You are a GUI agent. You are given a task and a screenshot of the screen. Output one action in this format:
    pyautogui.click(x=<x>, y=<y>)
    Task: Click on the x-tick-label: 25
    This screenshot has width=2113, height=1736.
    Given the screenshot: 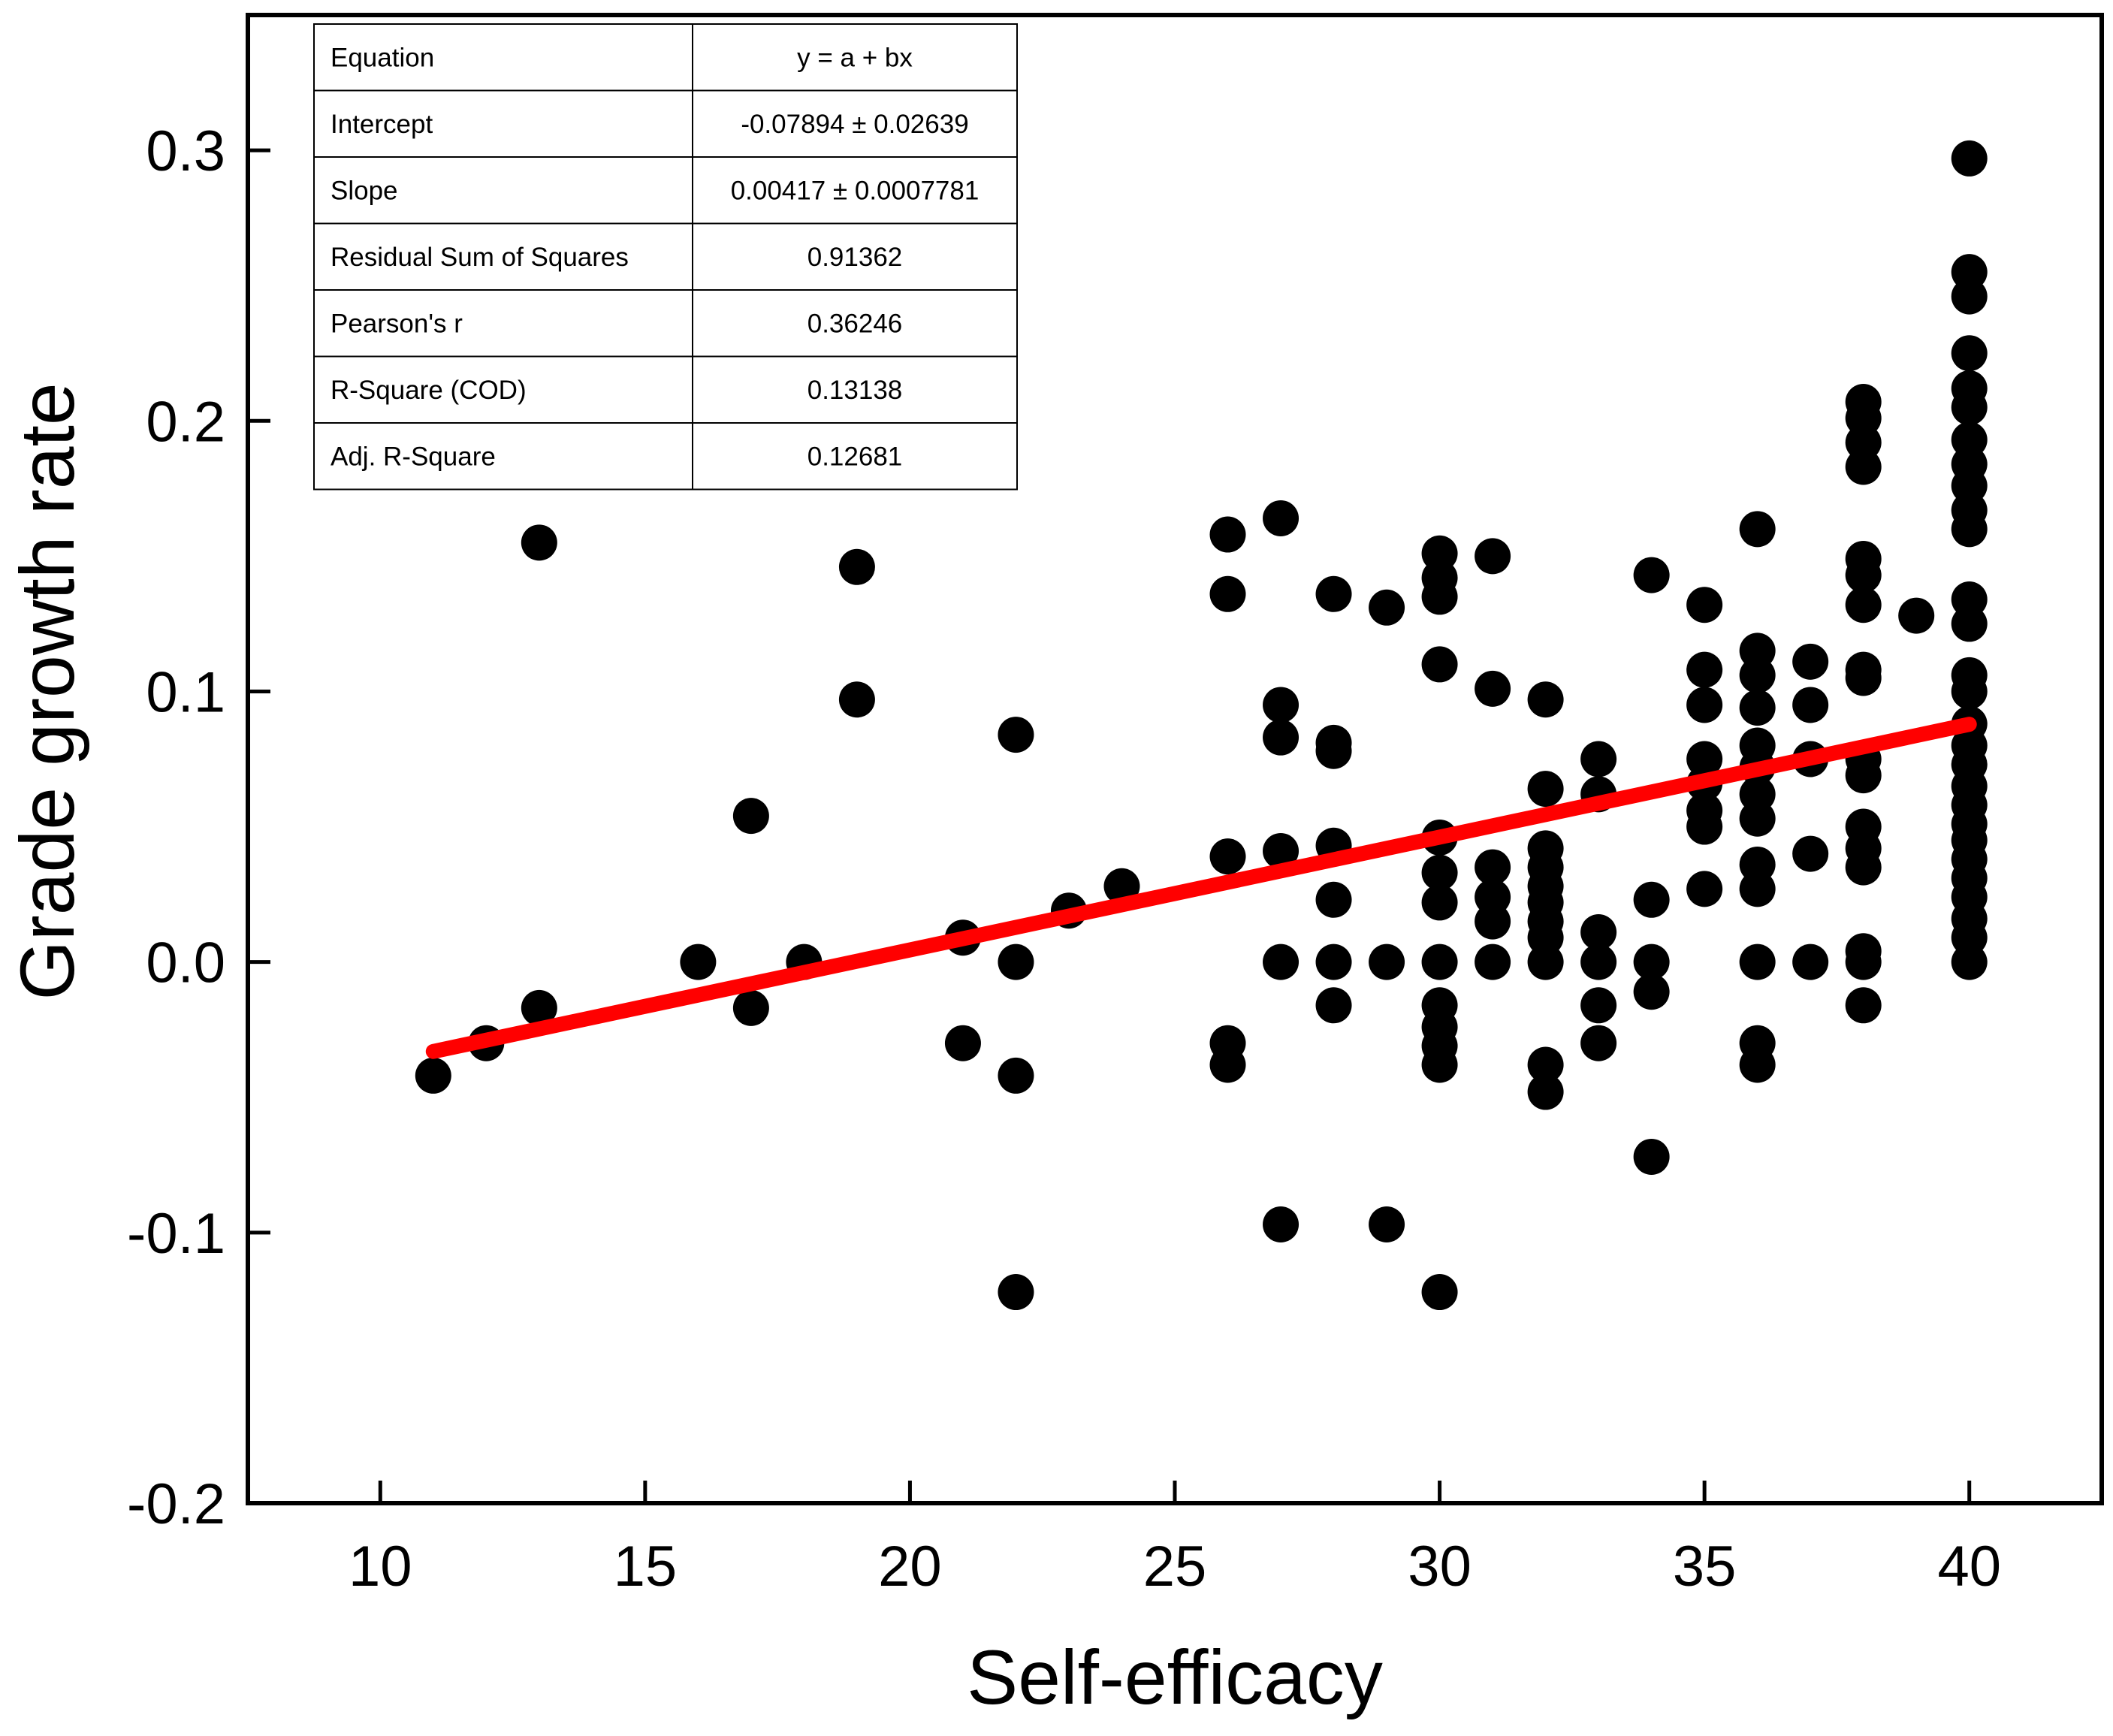 What is the action you would take?
    pyautogui.click(x=1175, y=1567)
    